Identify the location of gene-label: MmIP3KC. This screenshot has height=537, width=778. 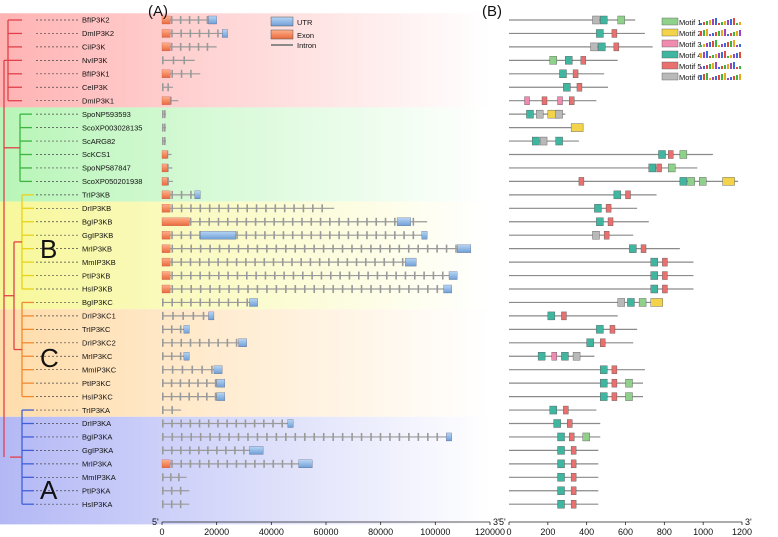
(99, 369).